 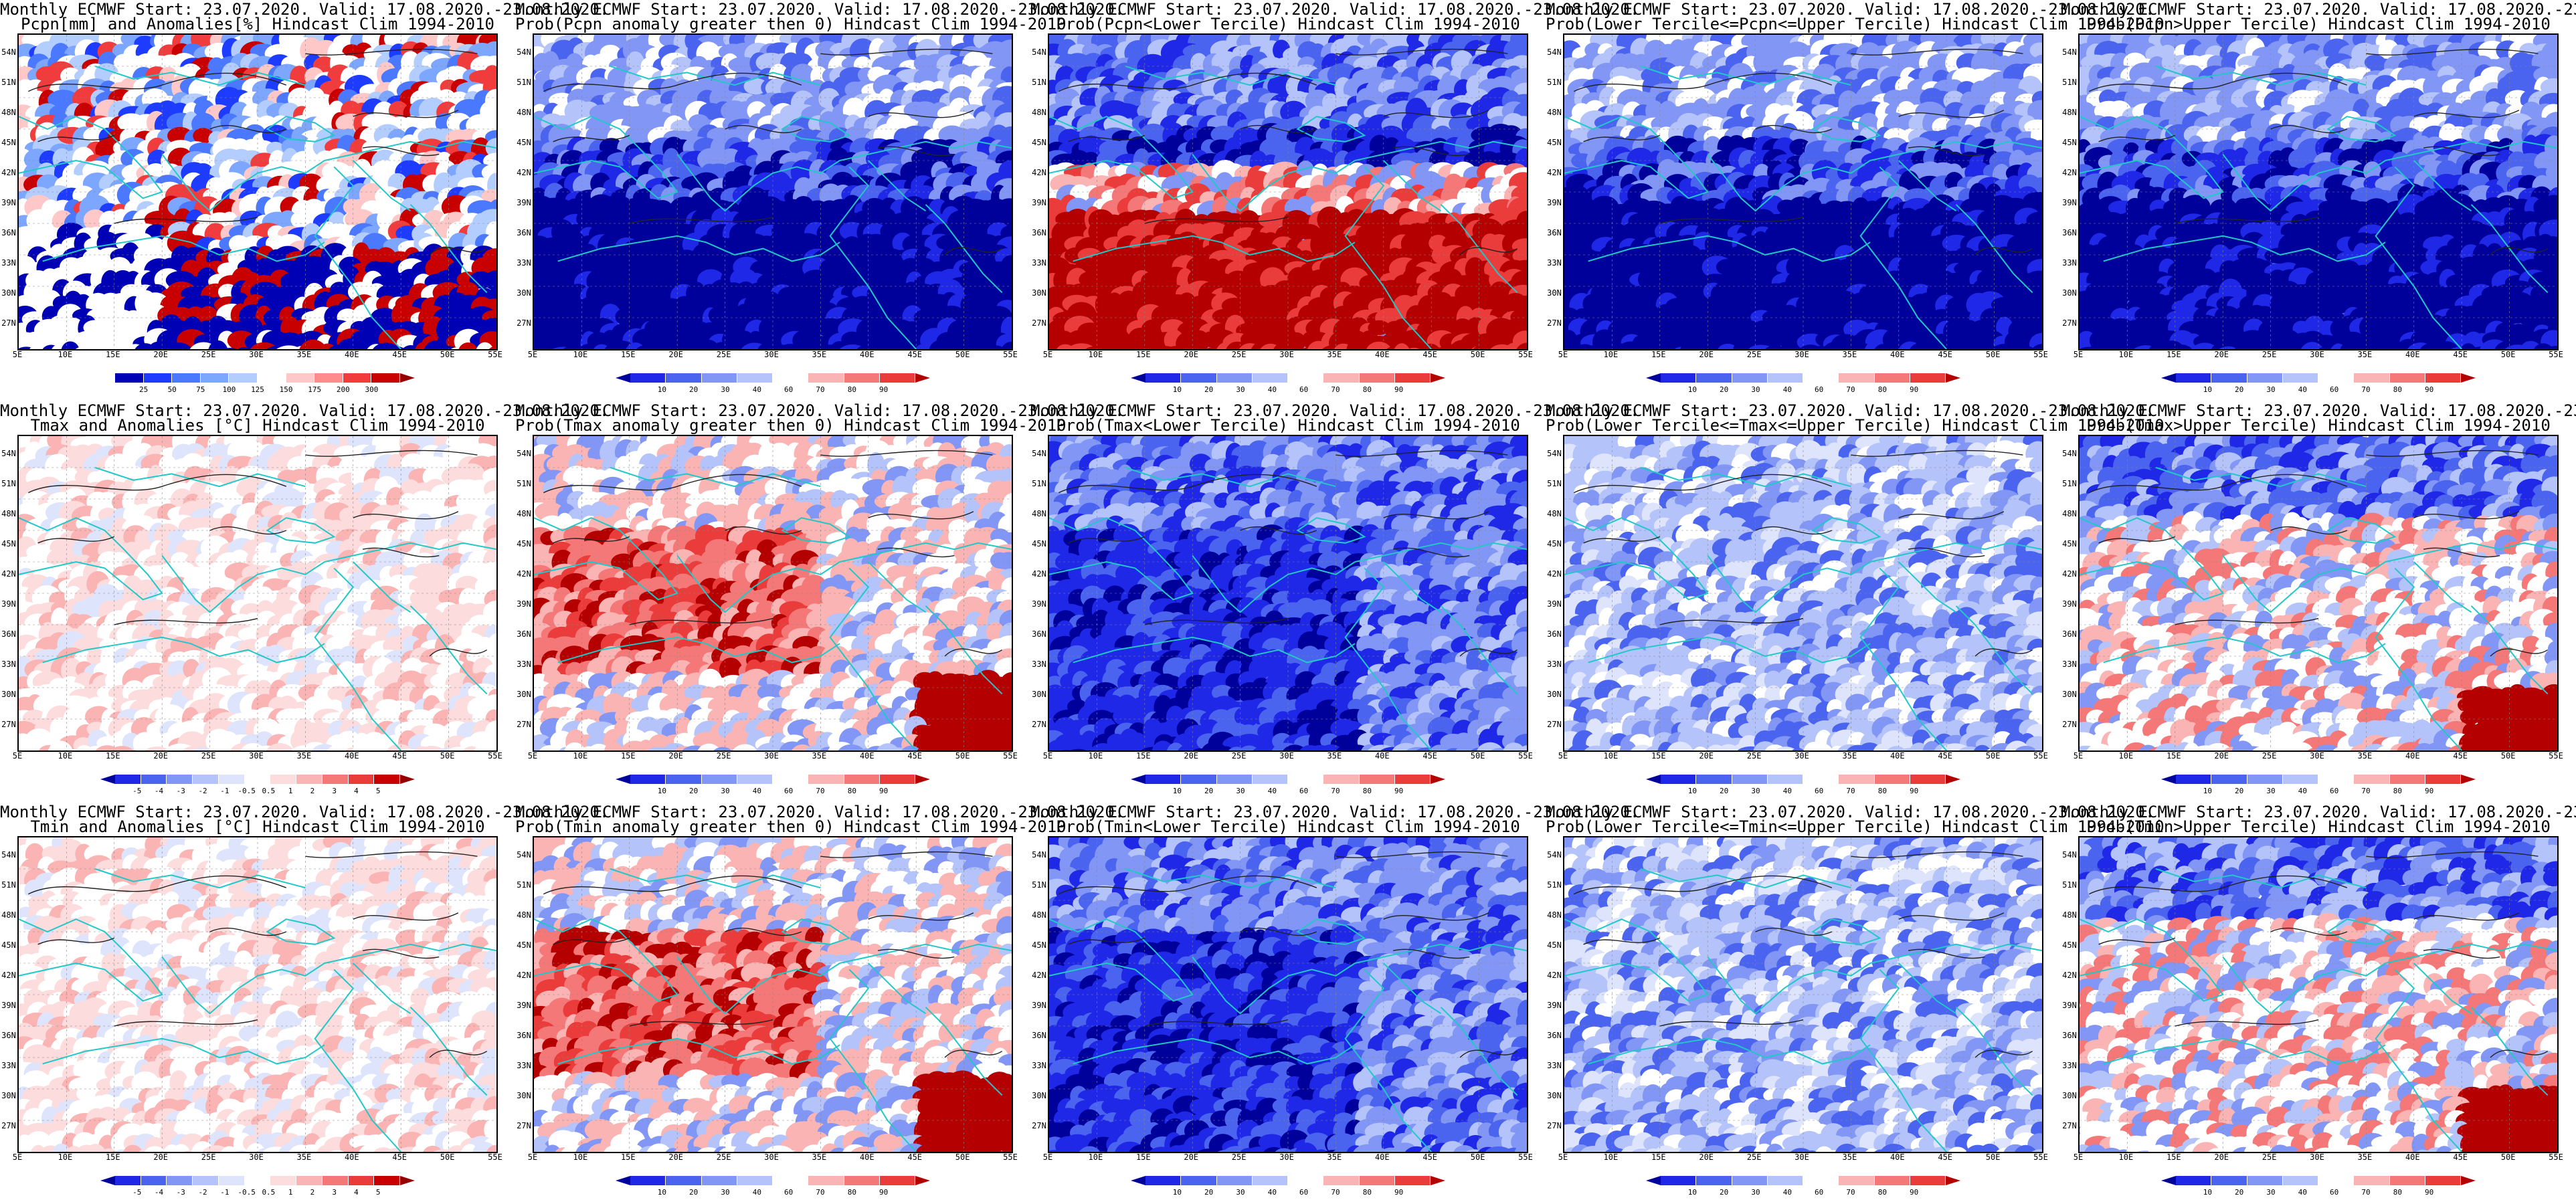 What do you see at coordinates (524, 112) in the screenshot?
I see `latitude-label: 48N` at bounding box center [524, 112].